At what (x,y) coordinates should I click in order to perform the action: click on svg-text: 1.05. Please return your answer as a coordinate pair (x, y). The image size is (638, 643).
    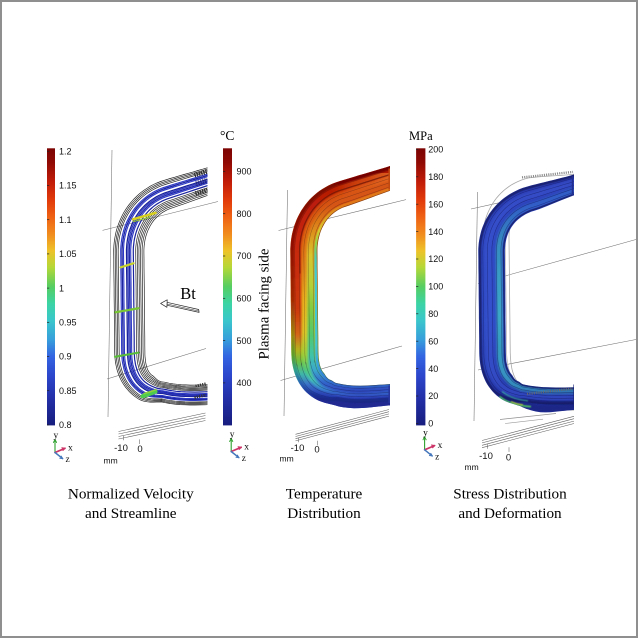
    Looking at the image, I should click on (68, 254).